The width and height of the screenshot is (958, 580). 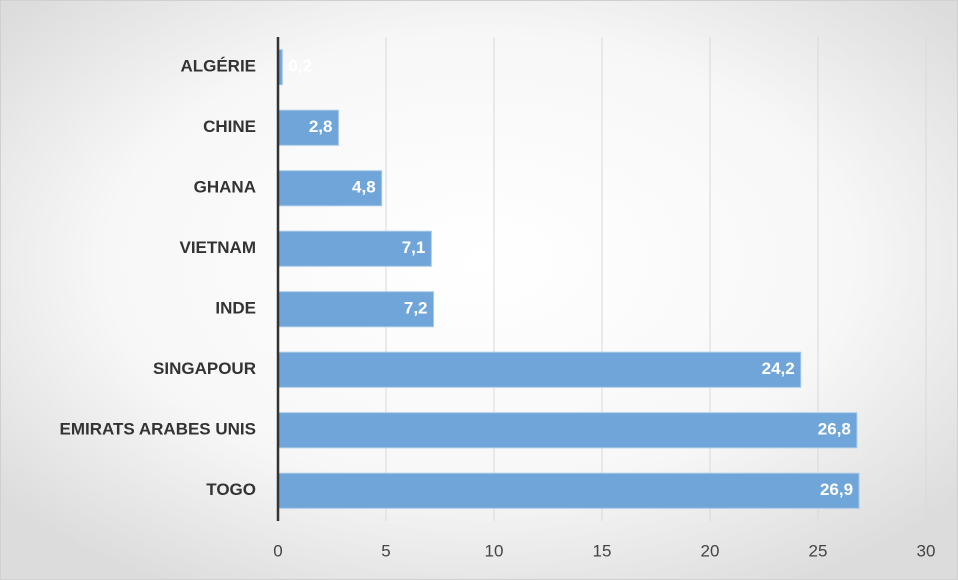 I want to click on x-tick-label: 10, so click(x=494, y=550).